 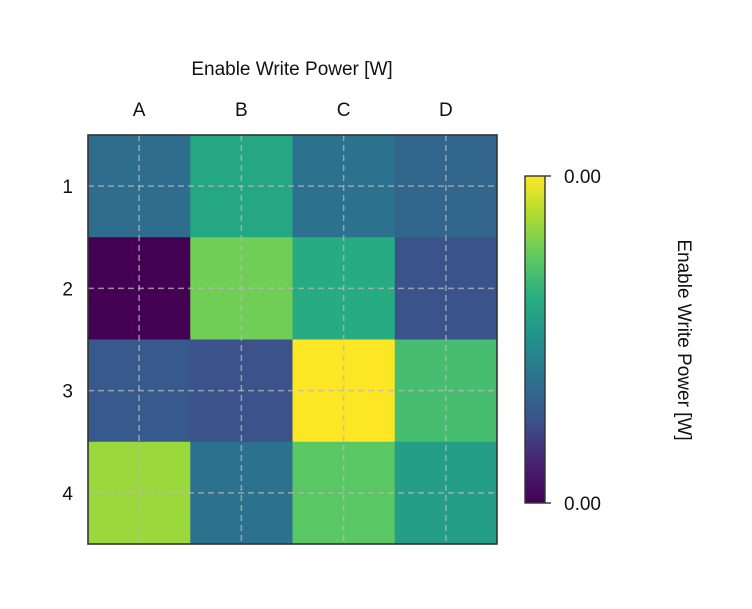 What do you see at coordinates (683, 339) in the screenshot?
I see `colorbar-label: Enable Write Power [W]` at bounding box center [683, 339].